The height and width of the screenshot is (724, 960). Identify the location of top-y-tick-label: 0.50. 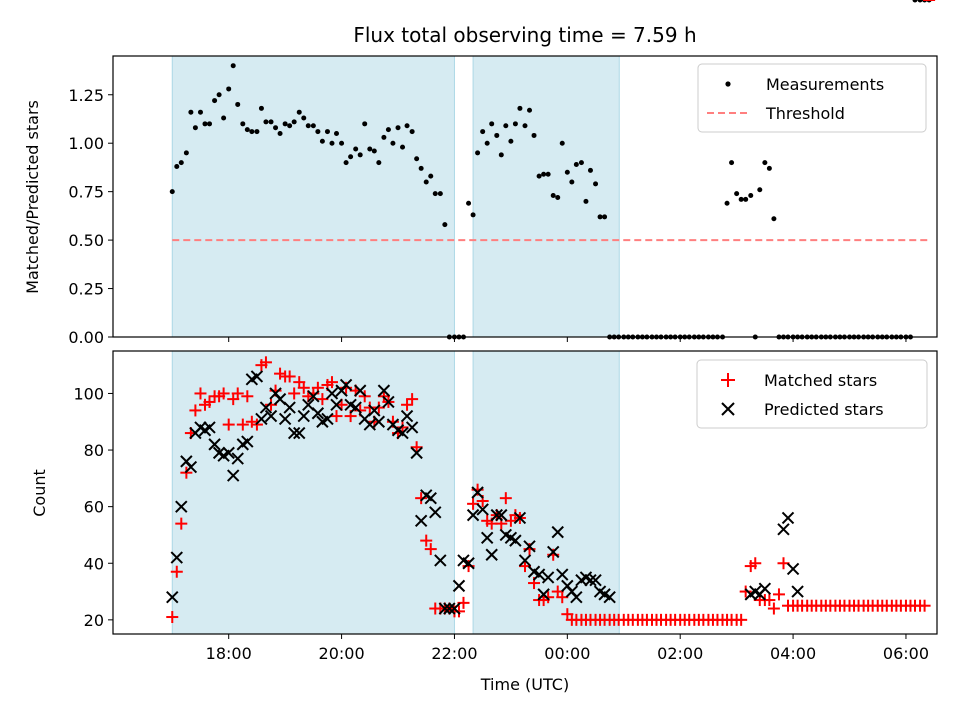
(86, 240).